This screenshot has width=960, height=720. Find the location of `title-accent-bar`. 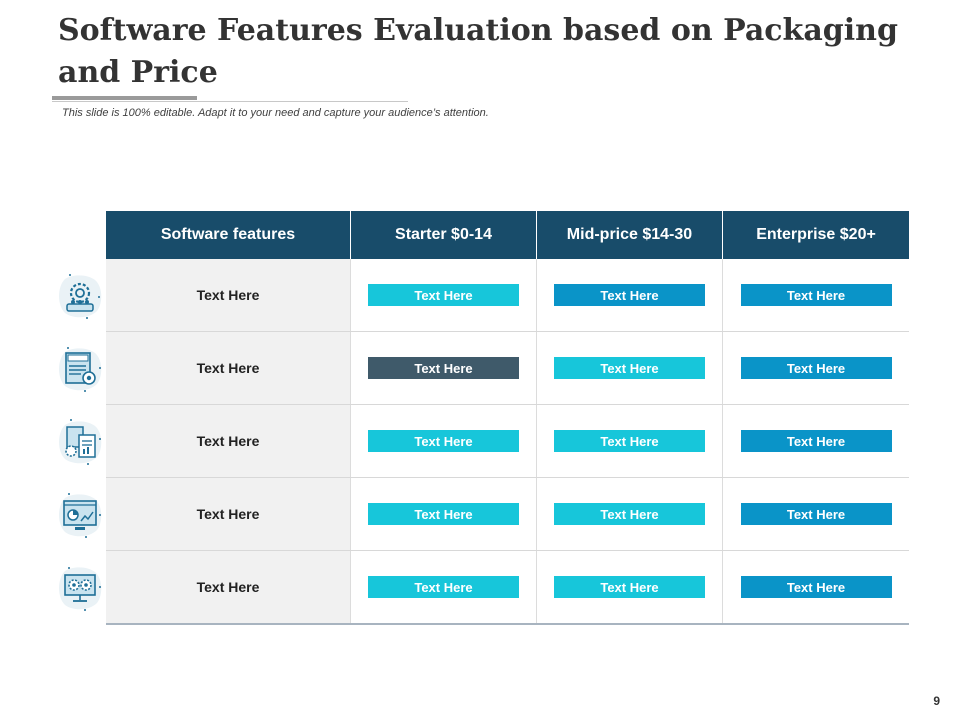

title-accent-bar is located at coordinates (124, 98).